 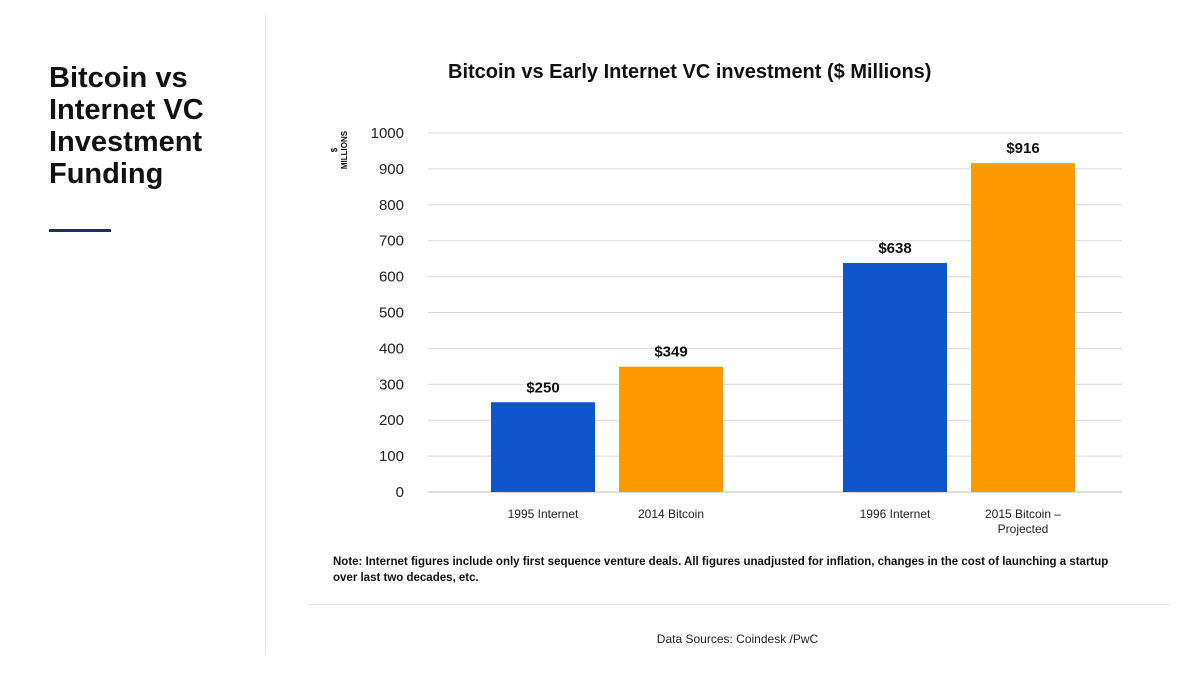 I want to click on x-tick-label: 2014 Bitcoin, so click(x=671, y=514).